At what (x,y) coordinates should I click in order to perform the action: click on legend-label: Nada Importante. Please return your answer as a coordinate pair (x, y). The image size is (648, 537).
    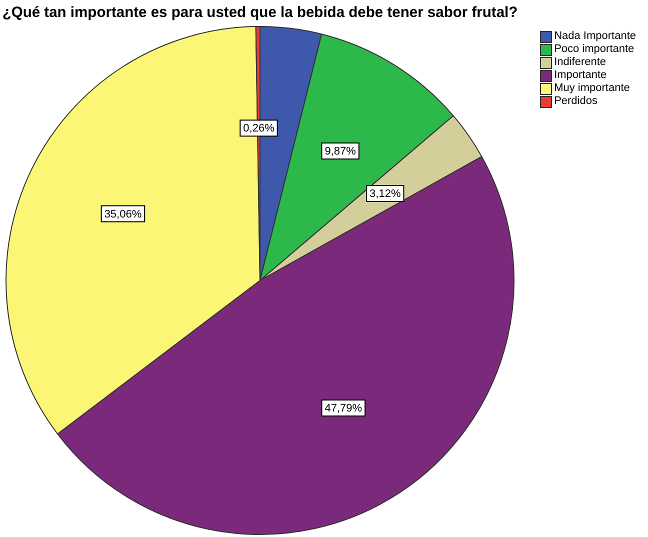
    Looking at the image, I should click on (595, 36).